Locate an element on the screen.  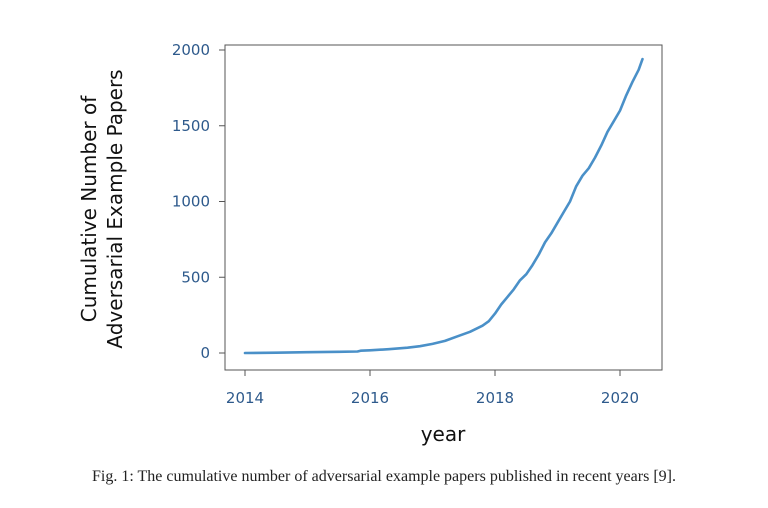
x-axis-ticks: 2014 2016 2018 2020 is located at coordinates (432, 388).